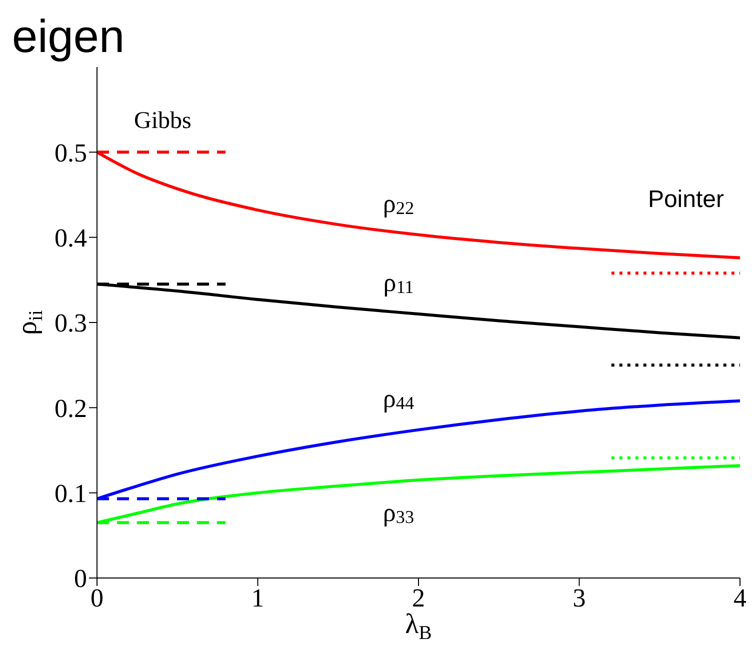  Describe the element at coordinates (70, 153) in the screenshot. I see `y-tick-label: 0.5` at that location.